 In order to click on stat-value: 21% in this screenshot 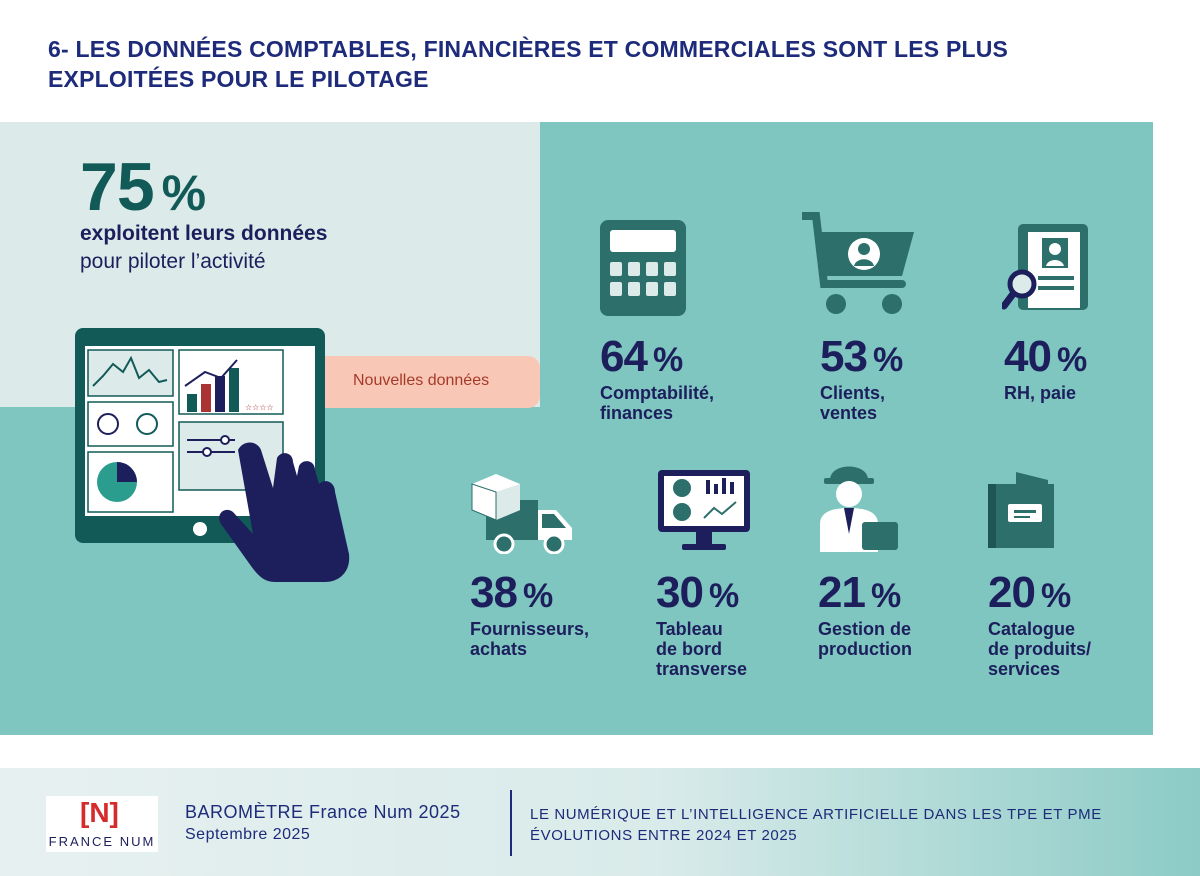, I will do `click(865, 594)`.